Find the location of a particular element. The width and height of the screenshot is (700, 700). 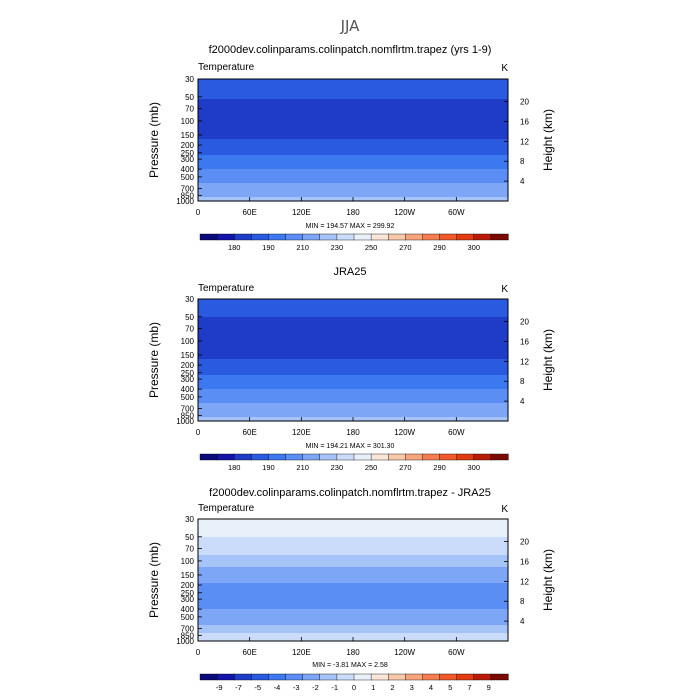

y-tick-label: 700 is located at coordinates (188, 629).